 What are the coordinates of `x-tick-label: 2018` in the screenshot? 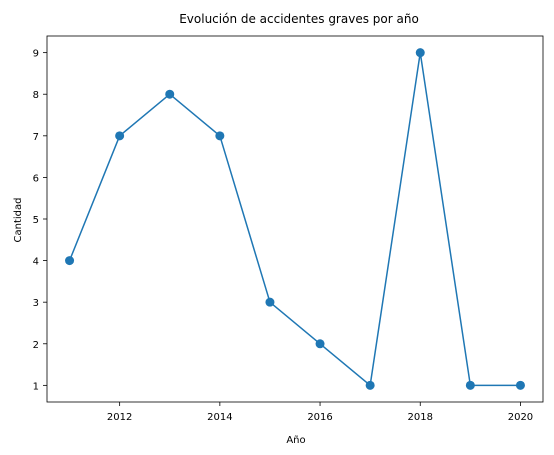 It's located at (420, 417).